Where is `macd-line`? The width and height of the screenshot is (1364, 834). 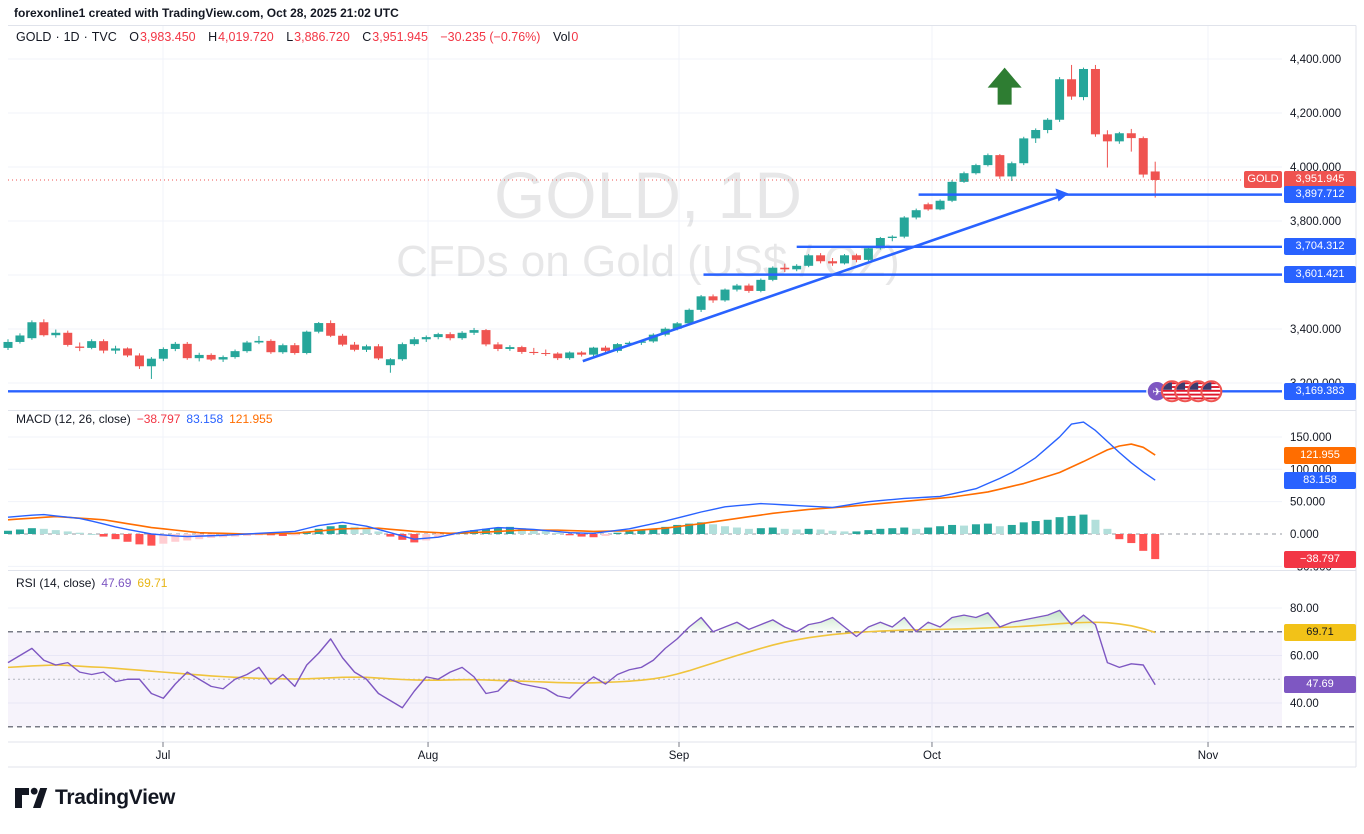
macd-line is located at coordinates (581, 480).